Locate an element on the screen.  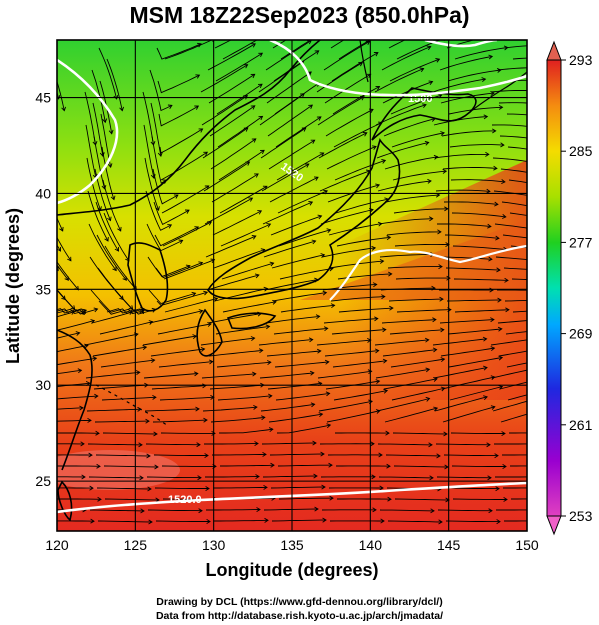
coastline-sakhalin is located at coordinates (364, 61).